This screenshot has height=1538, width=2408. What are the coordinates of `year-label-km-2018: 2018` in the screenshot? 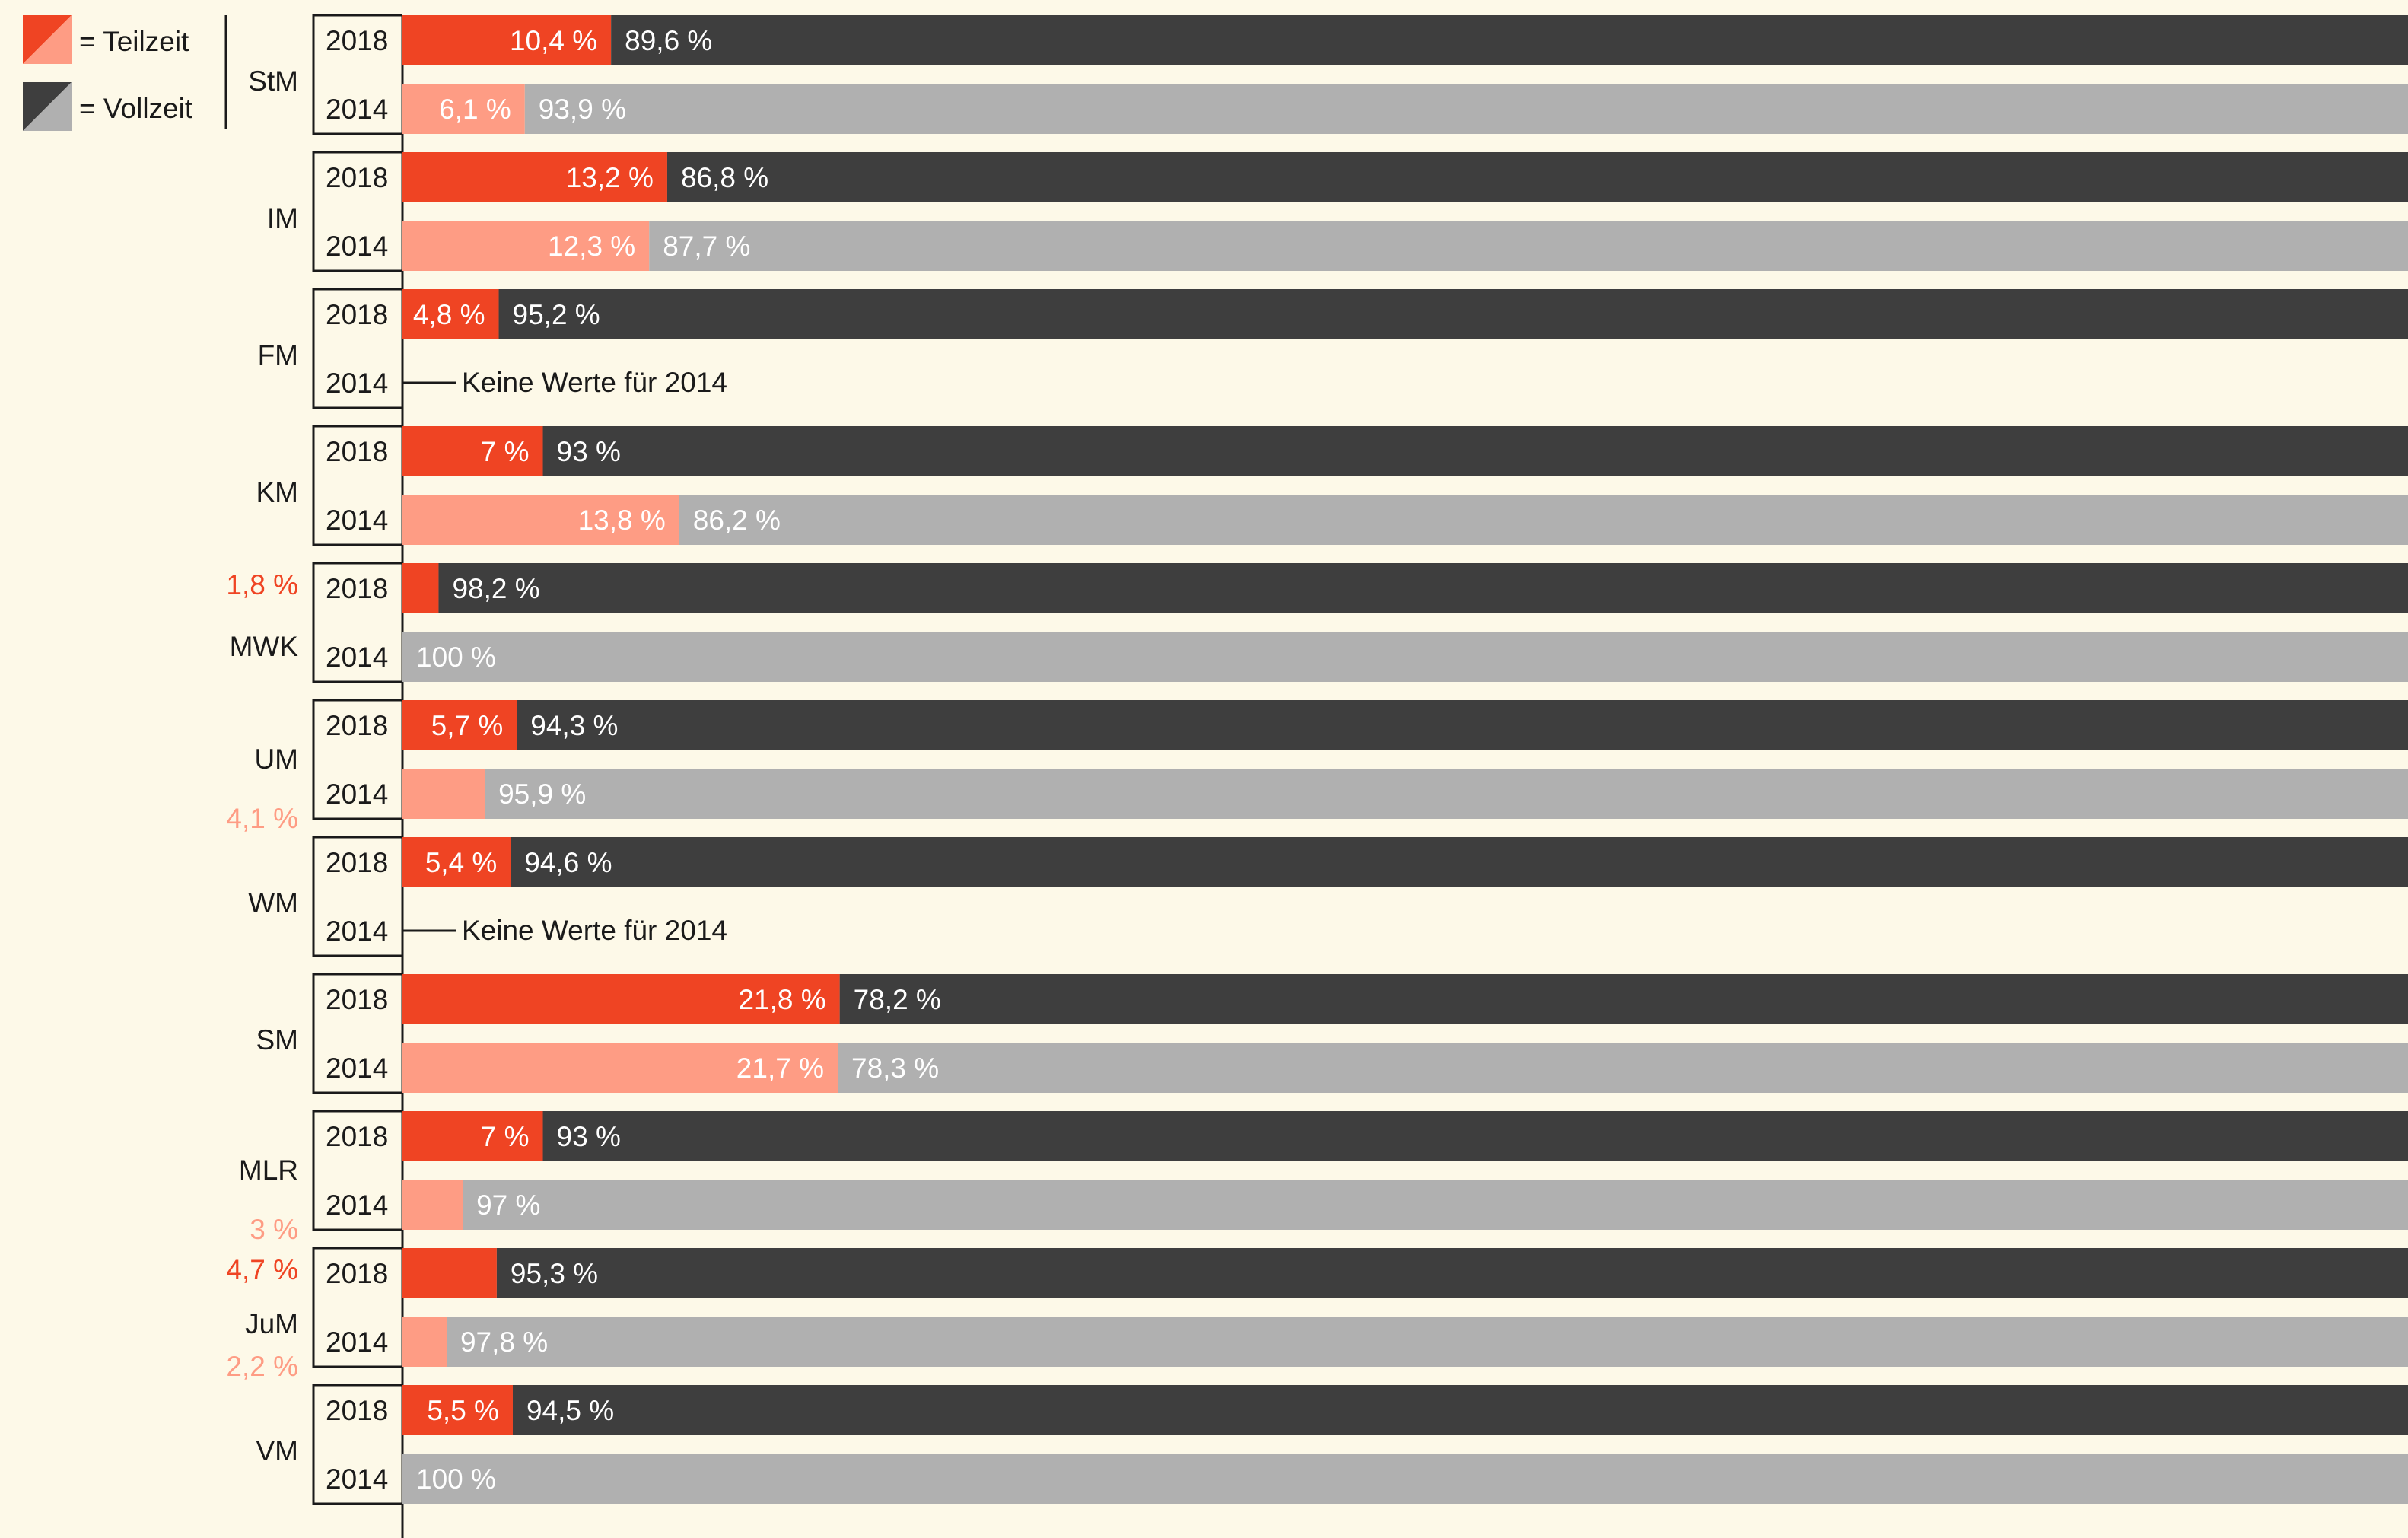 It's located at (357, 451).